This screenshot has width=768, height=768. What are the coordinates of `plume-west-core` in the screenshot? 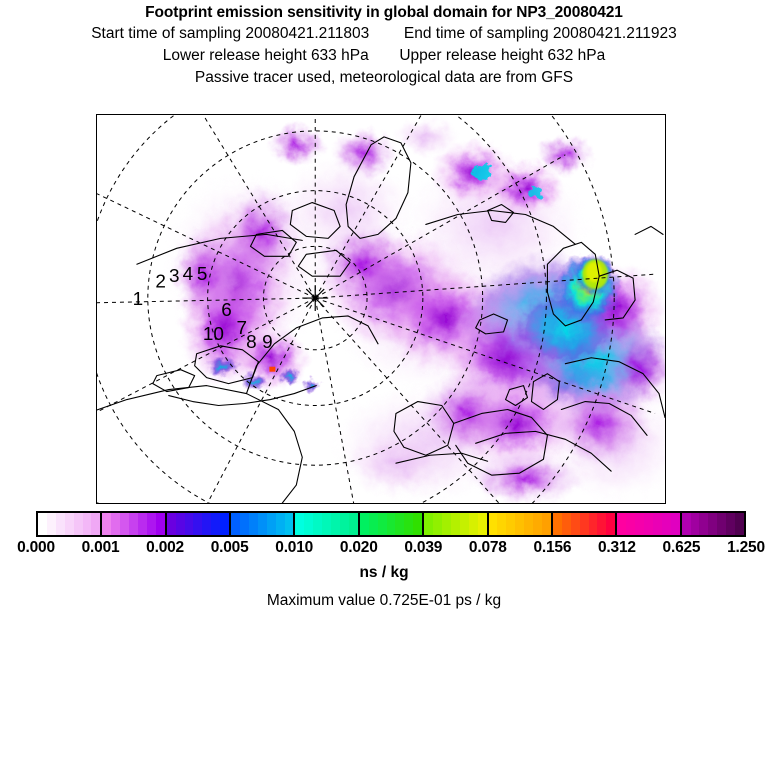 It's located at (263, 374).